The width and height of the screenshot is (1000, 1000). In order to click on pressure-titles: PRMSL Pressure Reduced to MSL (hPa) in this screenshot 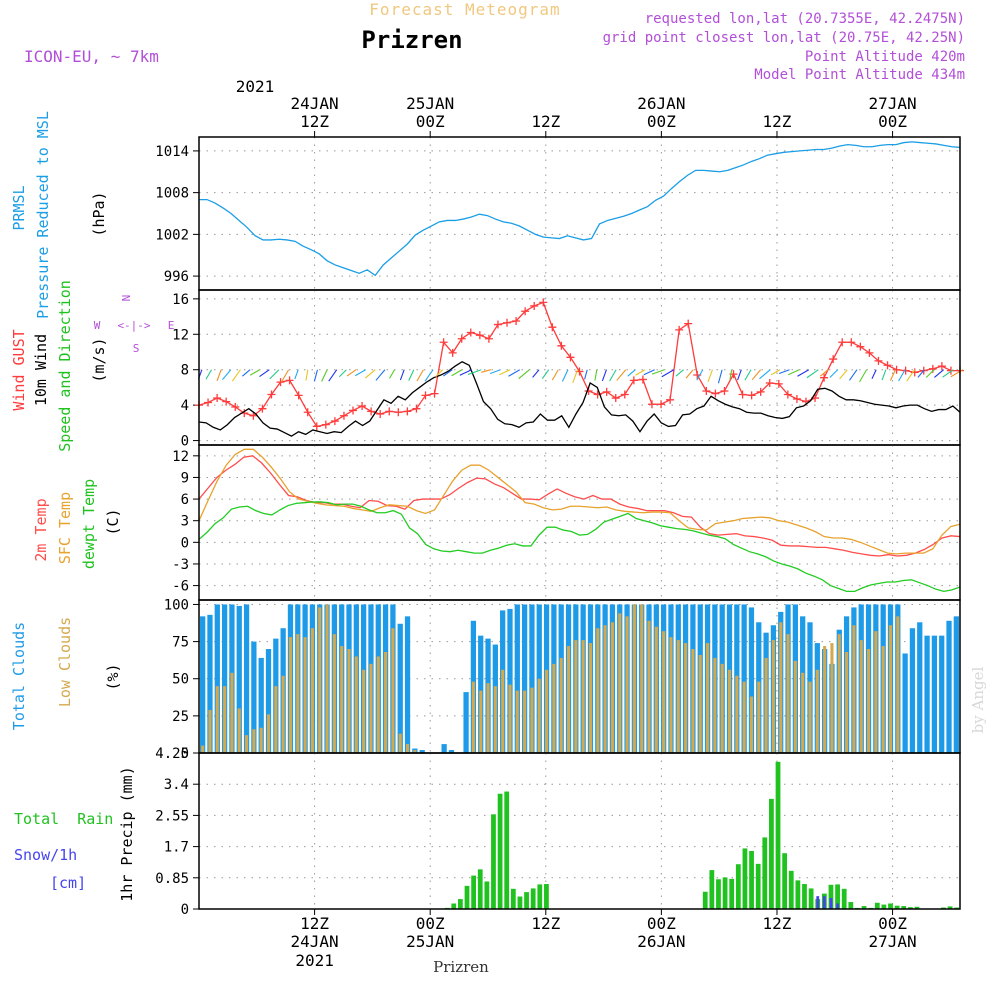, I will do `click(59, 215)`.